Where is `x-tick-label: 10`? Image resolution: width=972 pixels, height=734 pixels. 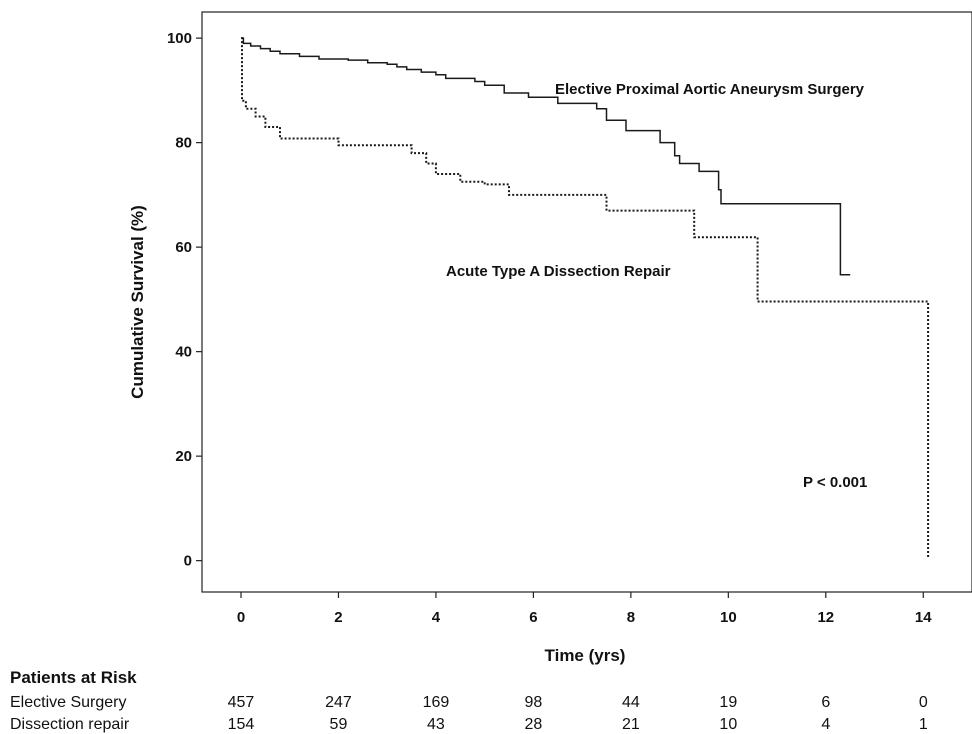 x-tick-label: 10 is located at coordinates (728, 617).